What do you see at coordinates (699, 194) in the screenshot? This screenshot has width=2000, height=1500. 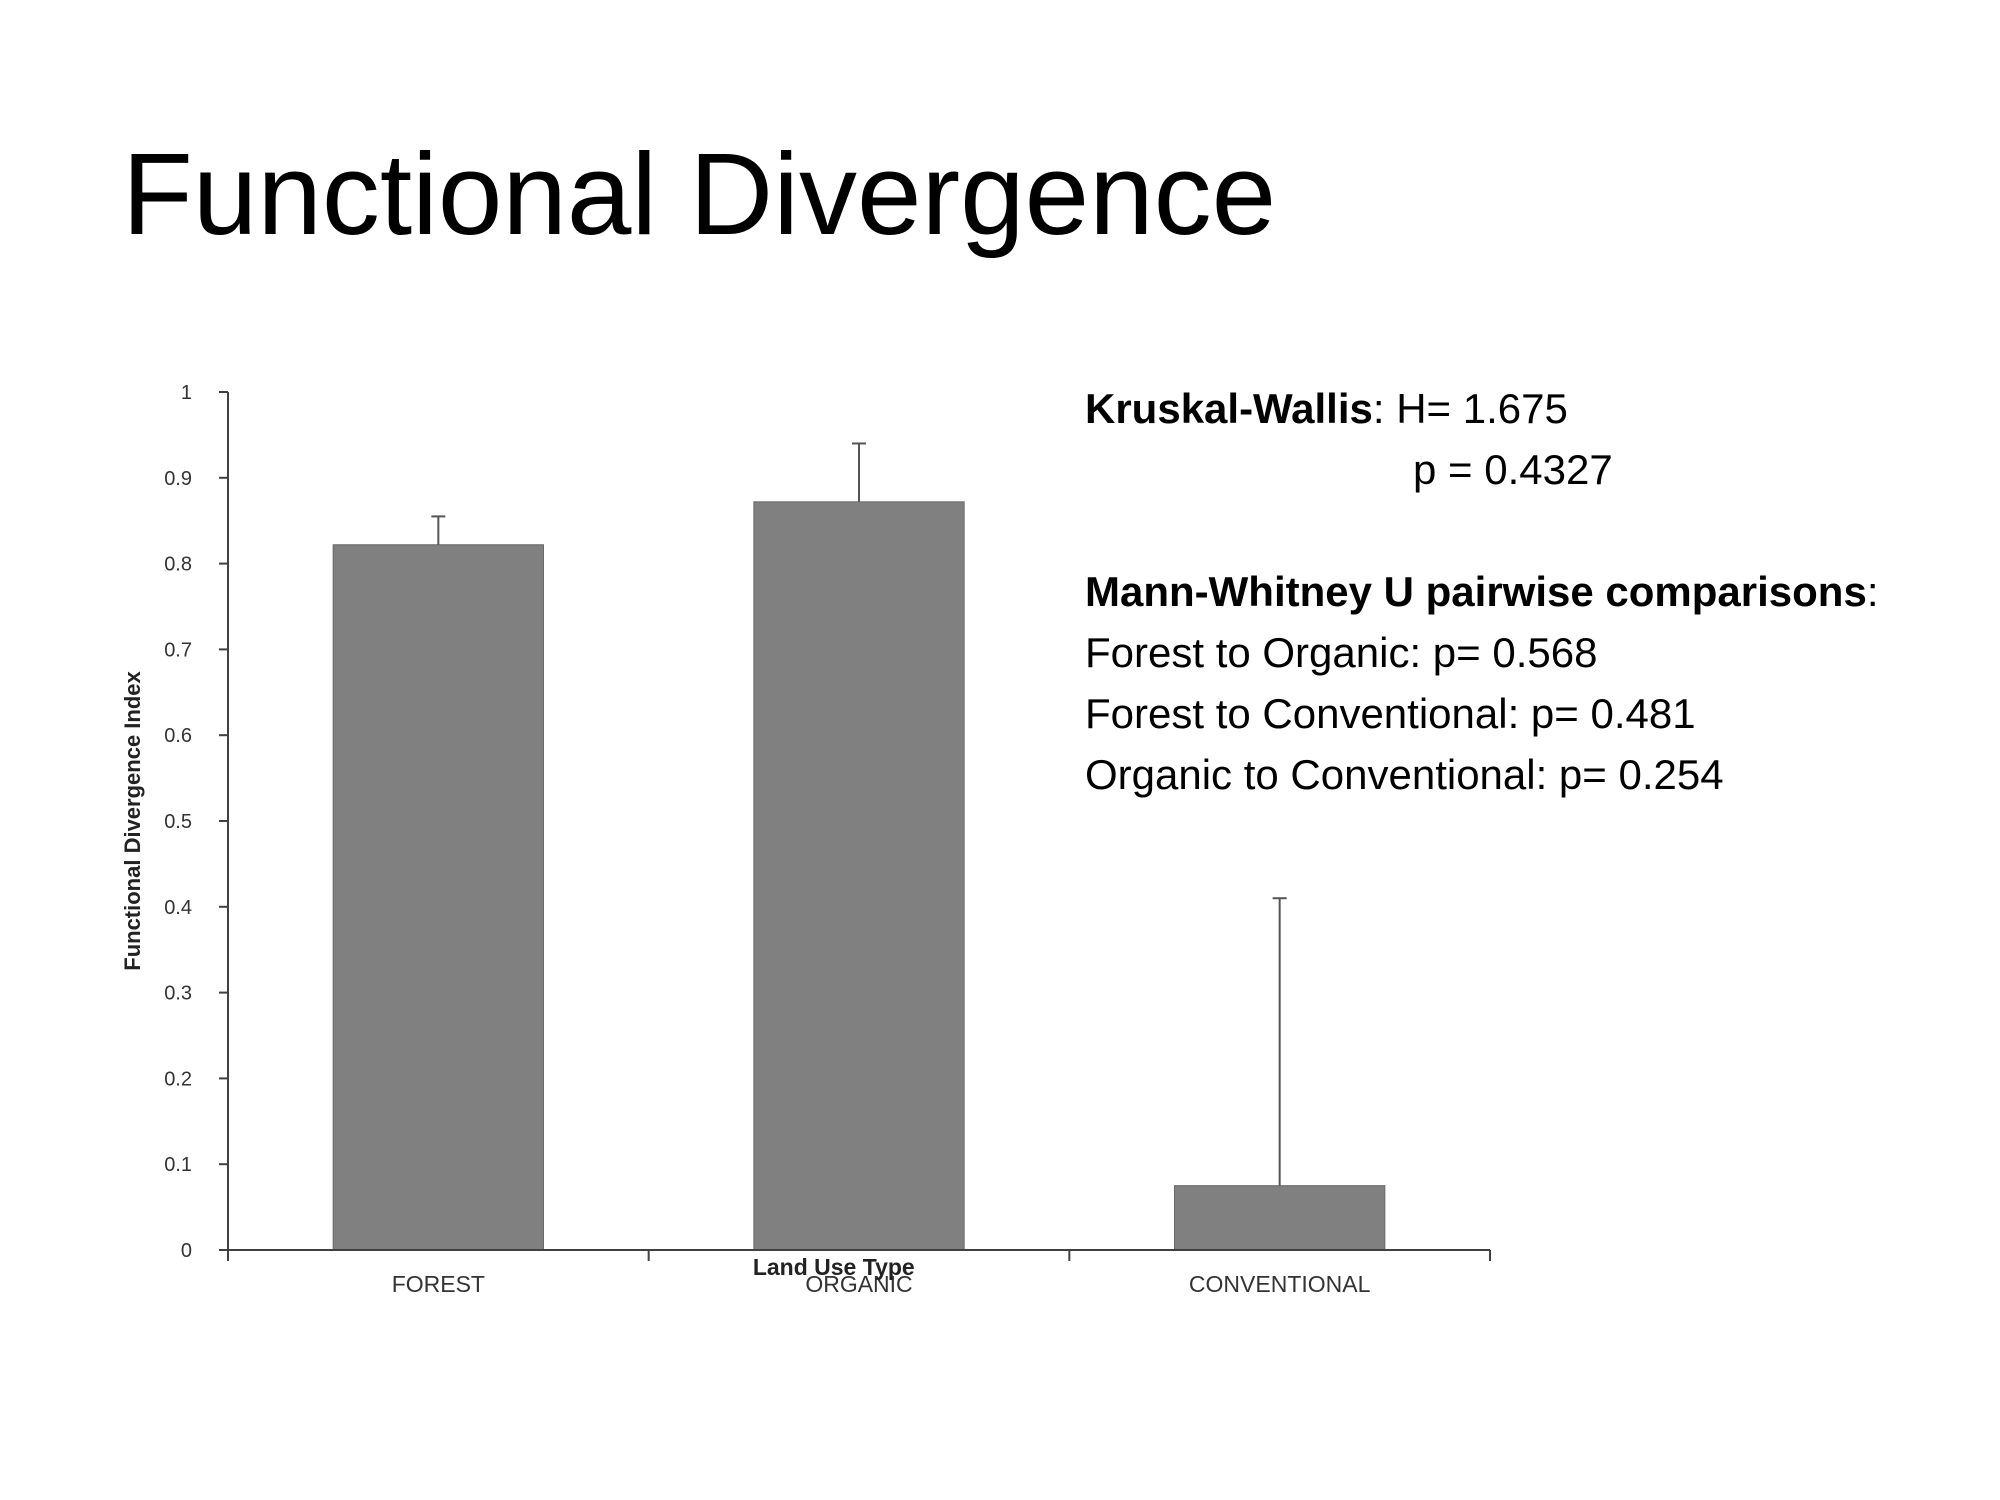 I see `slide-title: Functional Divergence` at bounding box center [699, 194].